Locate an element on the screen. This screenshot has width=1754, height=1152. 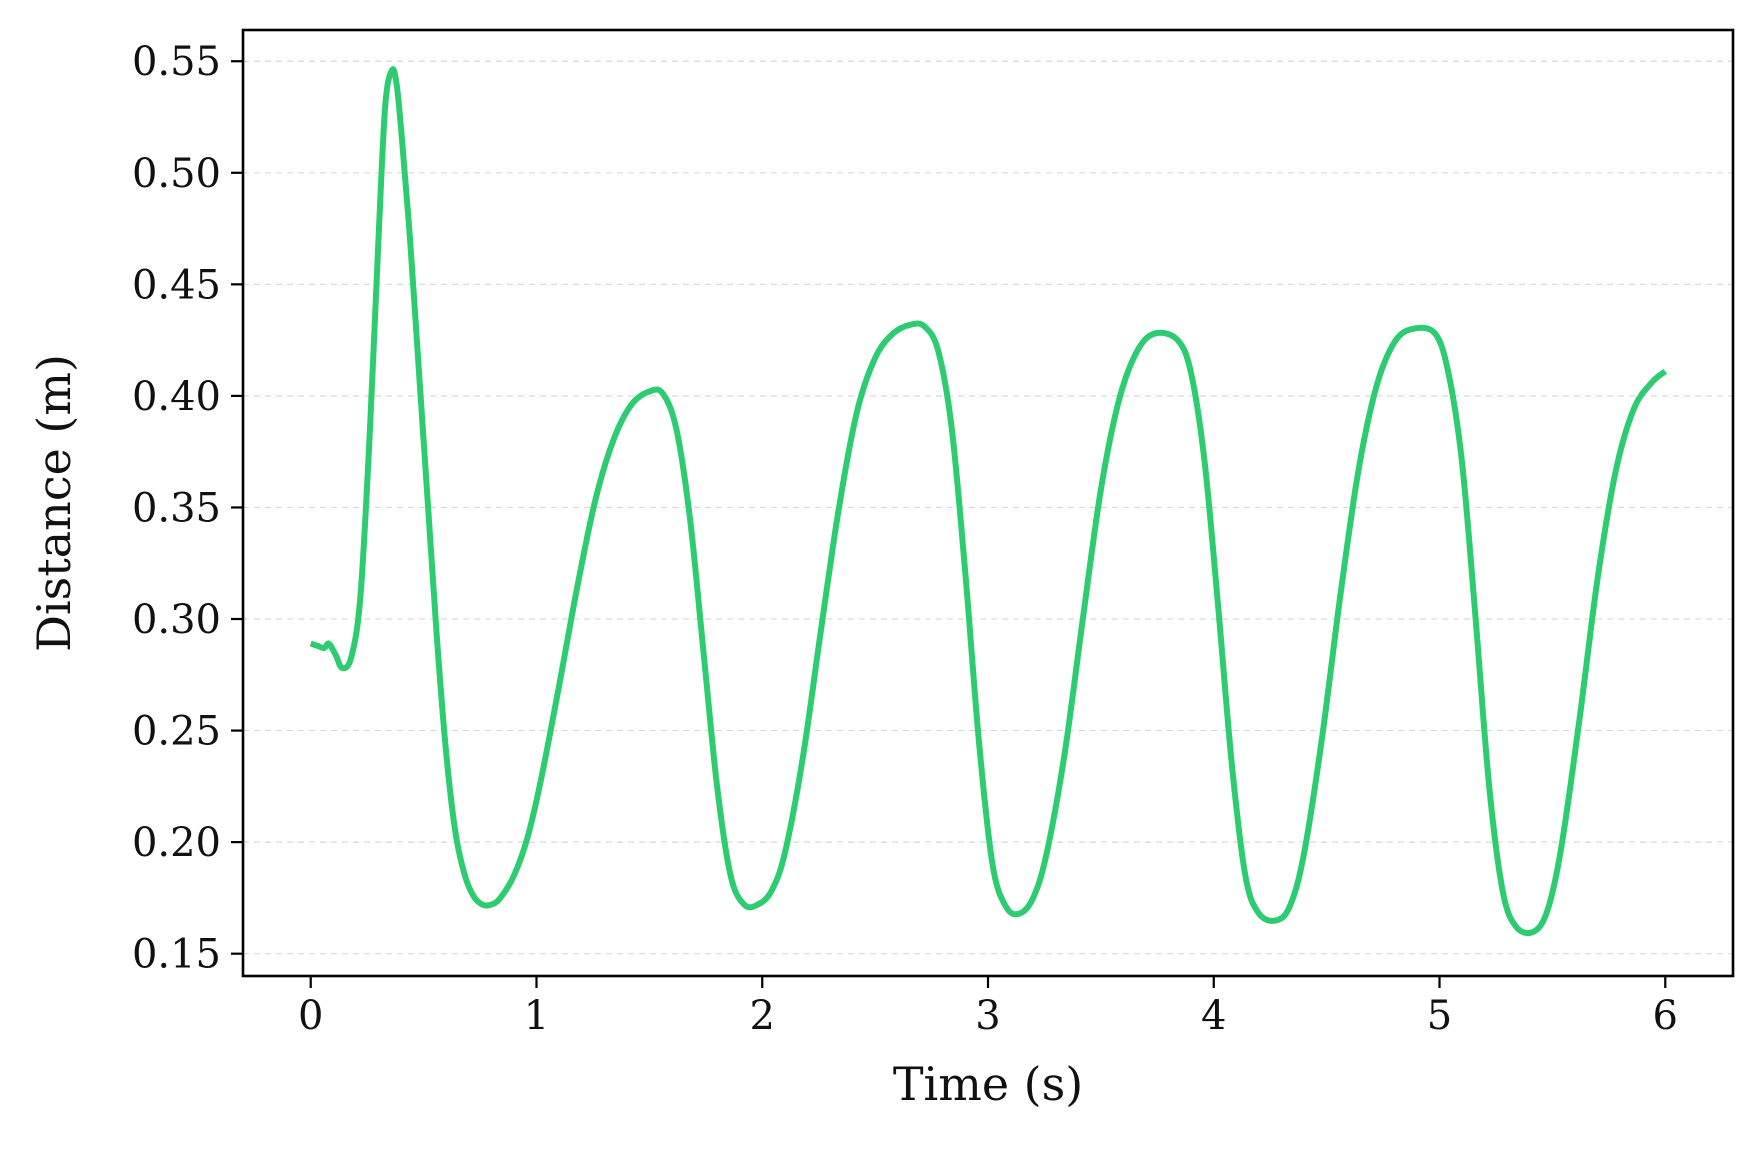
y-tick-label-0: 0.15 is located at coordinates (176, 955).